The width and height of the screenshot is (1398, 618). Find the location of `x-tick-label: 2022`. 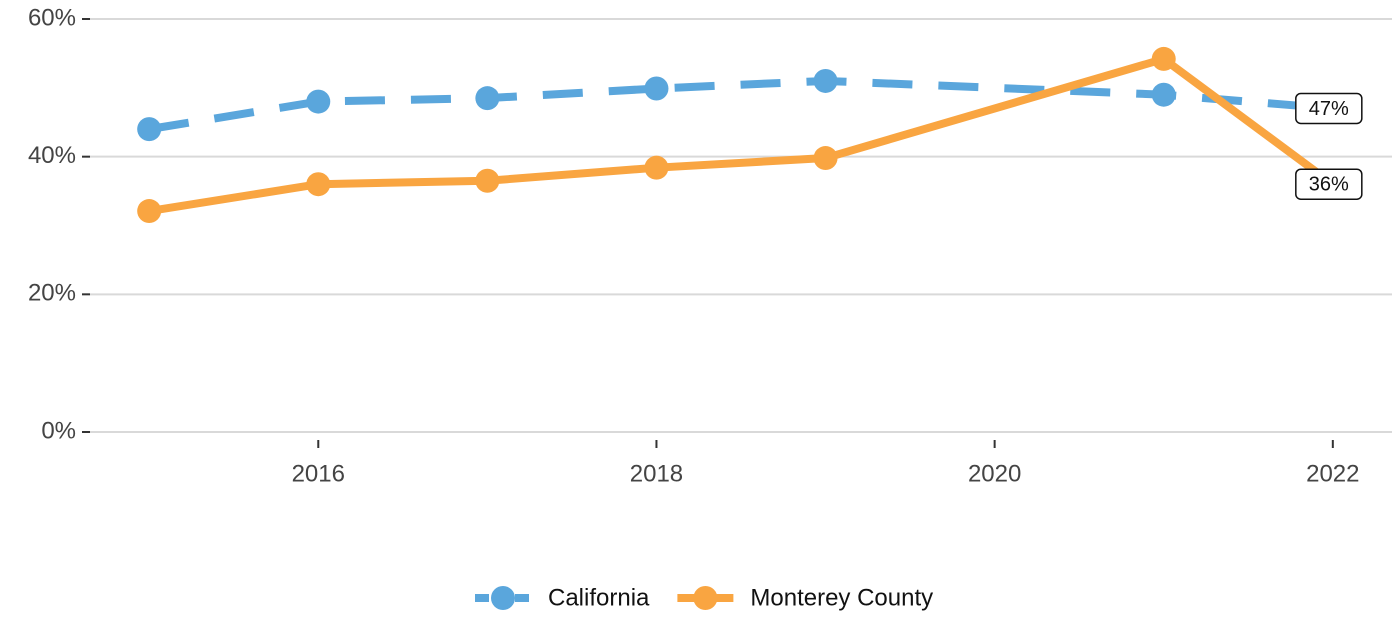

x-tick-label: 2022 is located at coordinates (1332, 473).